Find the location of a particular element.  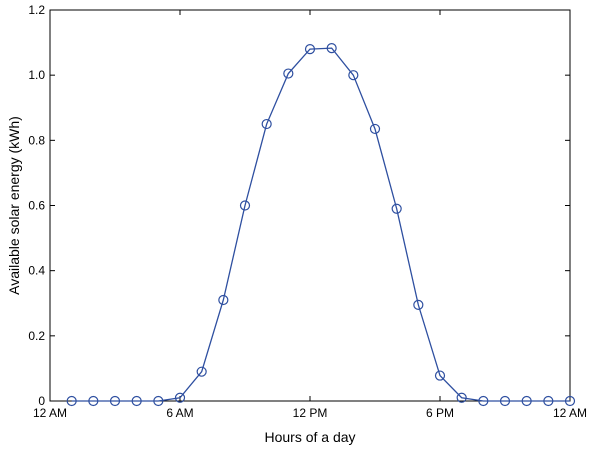

x-tick-label: 6 PM is located at coordinates (440, 413).